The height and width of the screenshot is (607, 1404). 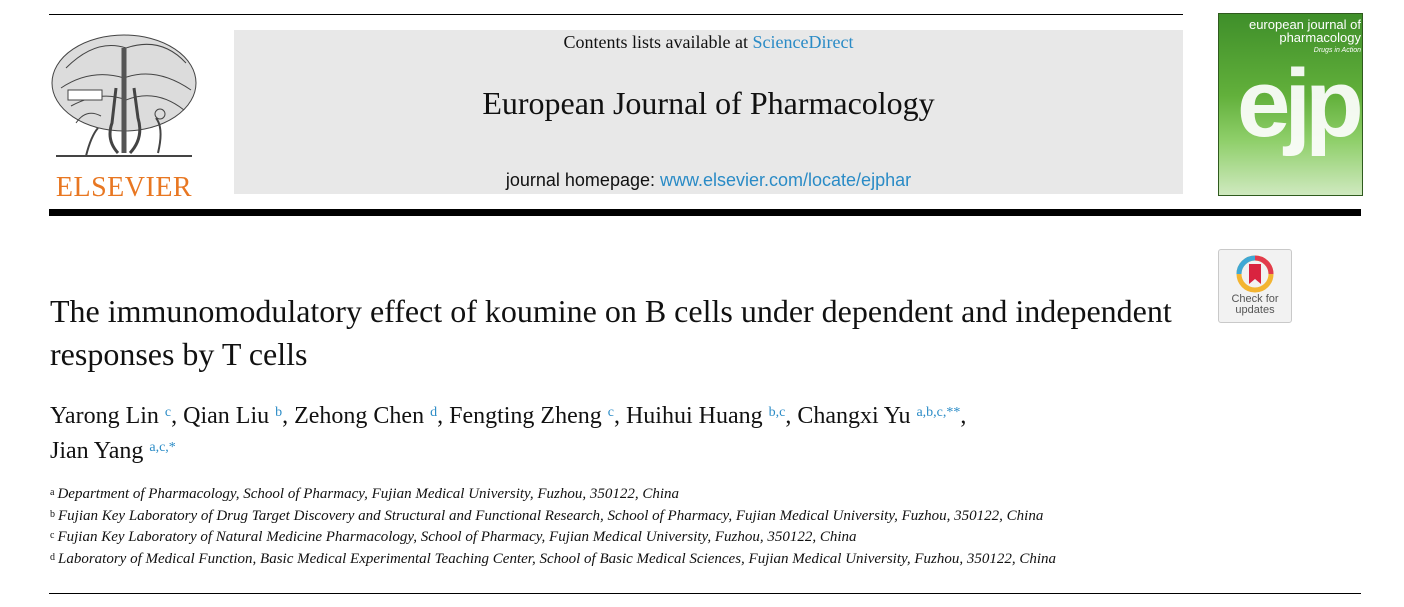 What do you see at coordinates (226, 416) in the screenshot?
I see `author-name: Qian Liu` at bounding box center [226, 416].